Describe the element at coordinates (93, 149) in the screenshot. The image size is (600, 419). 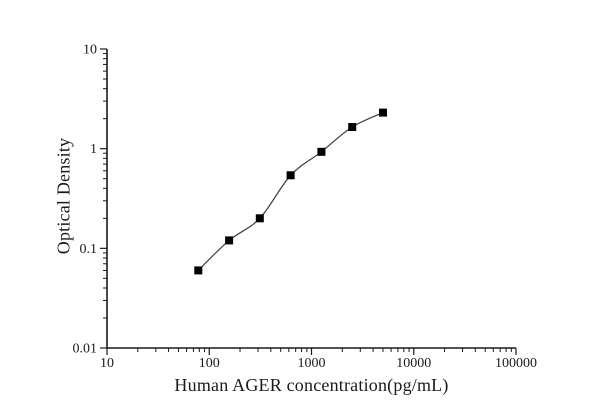
I see `y-tick-label: 1` at that location.